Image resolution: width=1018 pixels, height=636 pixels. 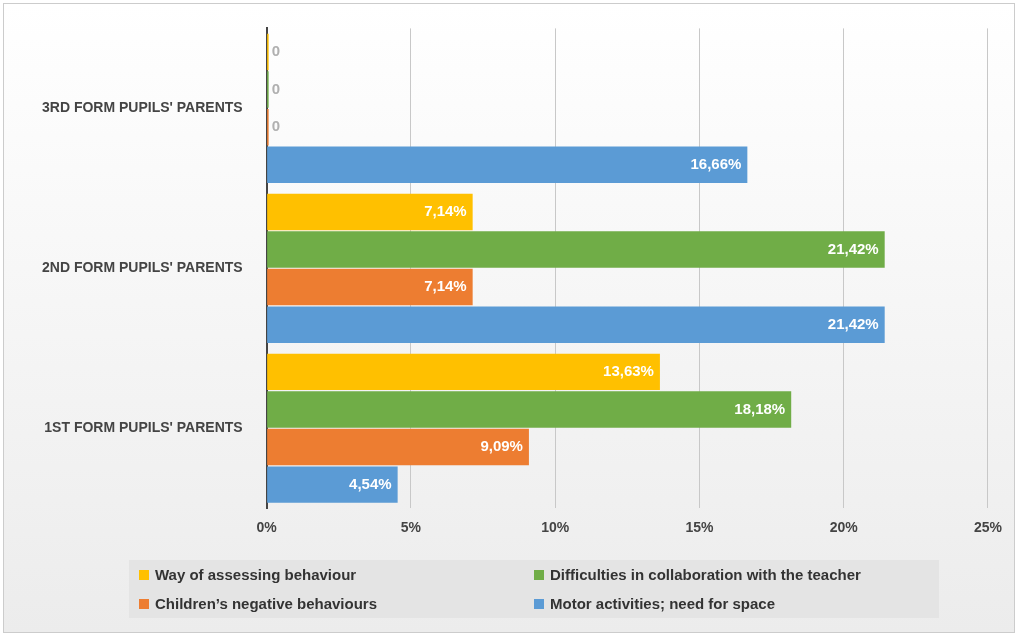 What do you see at coordinates (716, 163) in the screenshot?
I see `data-label: 16,66%` at bounding box center [716, 163].